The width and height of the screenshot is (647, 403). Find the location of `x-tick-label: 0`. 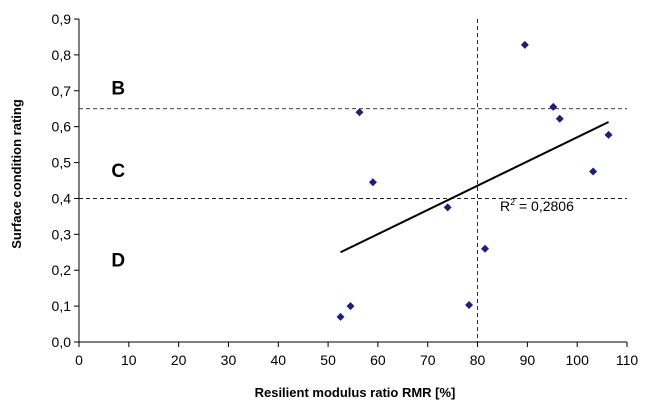

x-tick-label: 0 is located at coordinates (79, 360).